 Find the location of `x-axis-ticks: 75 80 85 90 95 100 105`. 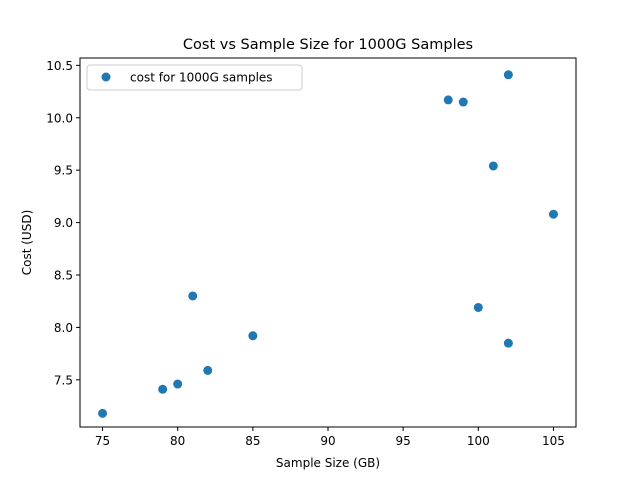

x-axis-ticks: 75 80 85 90 95 100 105 is located at coordinates (330, 437).